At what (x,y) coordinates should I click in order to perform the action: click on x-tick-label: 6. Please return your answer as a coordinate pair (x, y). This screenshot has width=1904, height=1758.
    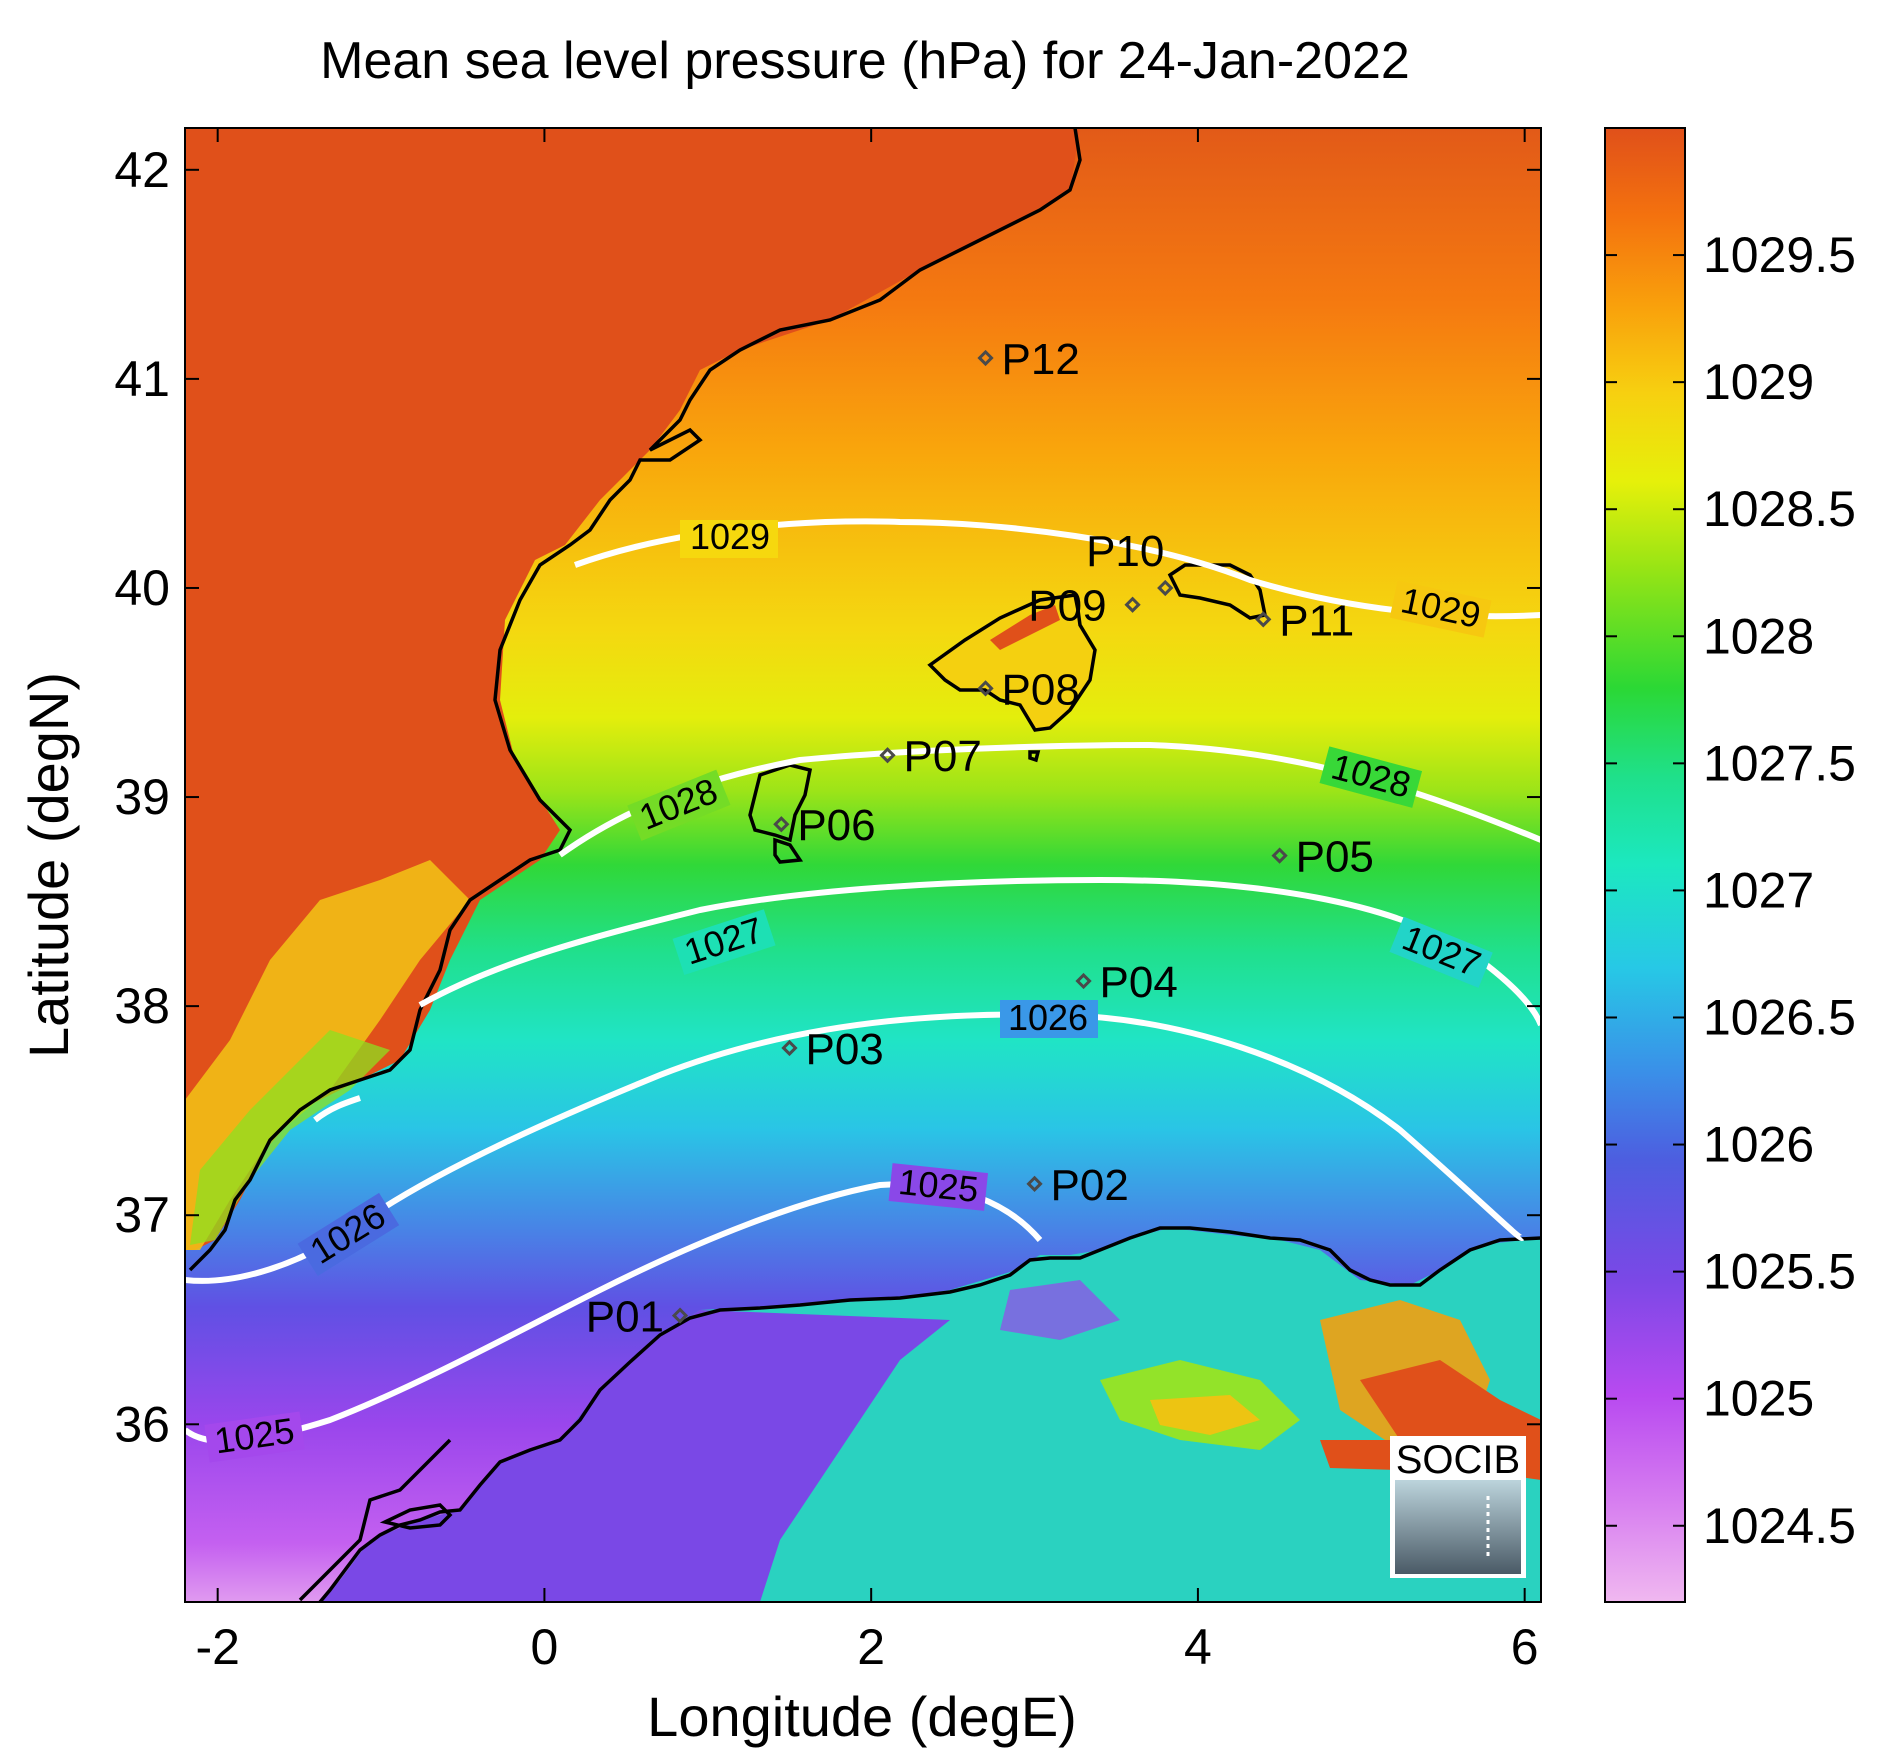
    Looking at the image, I should click on (1525, 1647).